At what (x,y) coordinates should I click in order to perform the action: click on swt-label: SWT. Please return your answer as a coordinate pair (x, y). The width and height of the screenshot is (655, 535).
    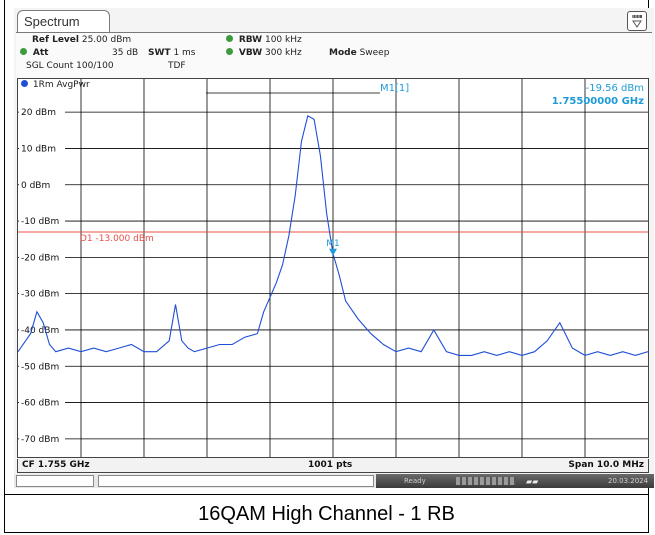
    Looking at the image, I should click on (159, 53).